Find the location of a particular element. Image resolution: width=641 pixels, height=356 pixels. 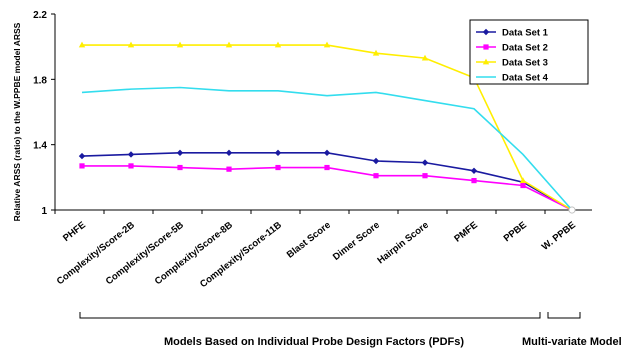

x-tick-label: Hairpin Score is located at coordinates (402, 243).